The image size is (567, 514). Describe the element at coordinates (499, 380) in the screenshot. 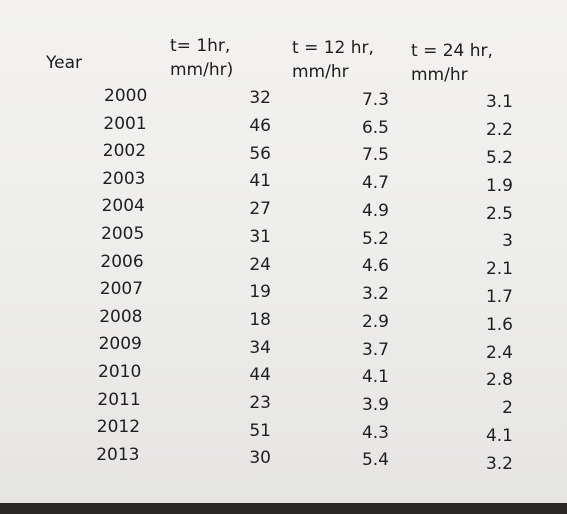

I see `t24-cell: 2.8` at that location.